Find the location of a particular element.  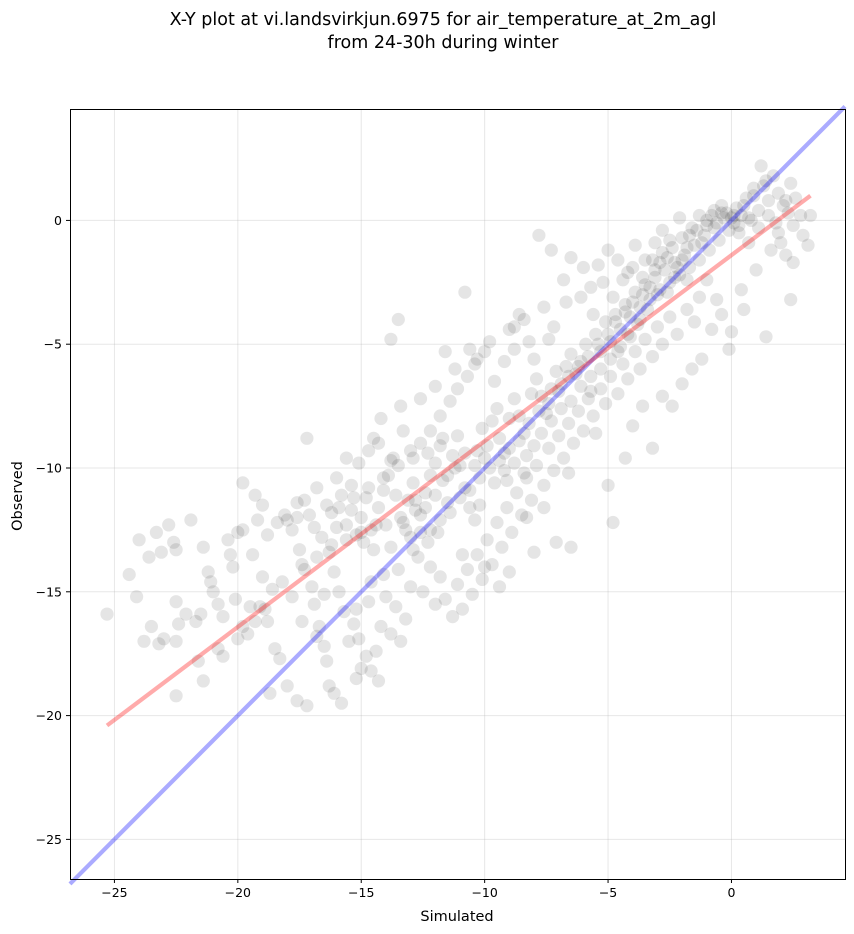

x-tick-label: −10 is located at coordinates (484, 892).